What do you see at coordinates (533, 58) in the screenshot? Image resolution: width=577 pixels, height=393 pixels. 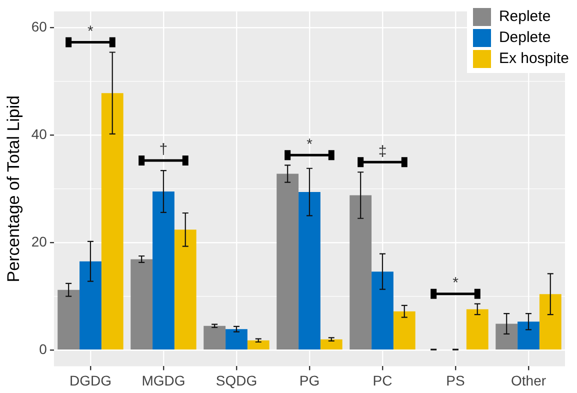 I see `legend-label: Ex hospite` at bounding box center [533, 58].